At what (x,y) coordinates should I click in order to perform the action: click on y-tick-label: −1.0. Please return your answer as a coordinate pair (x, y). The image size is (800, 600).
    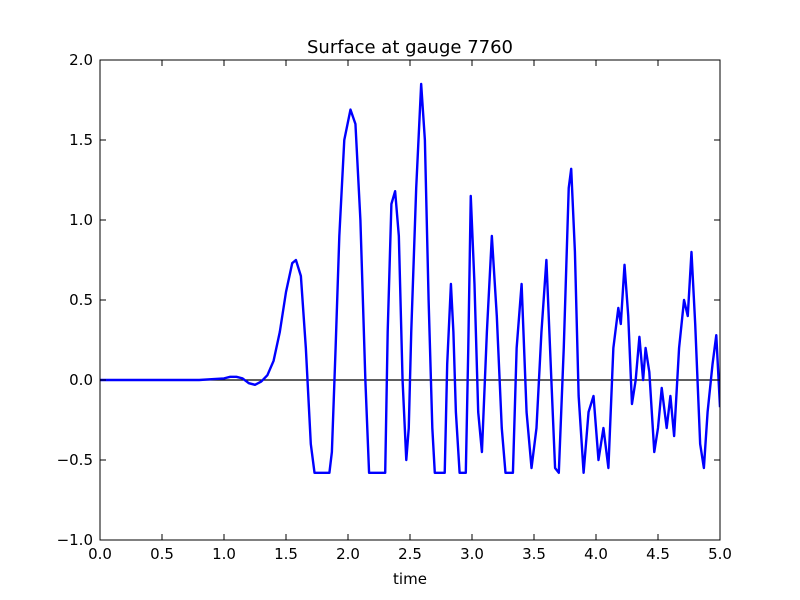
    Looking at the image, I should click on (75, 540).